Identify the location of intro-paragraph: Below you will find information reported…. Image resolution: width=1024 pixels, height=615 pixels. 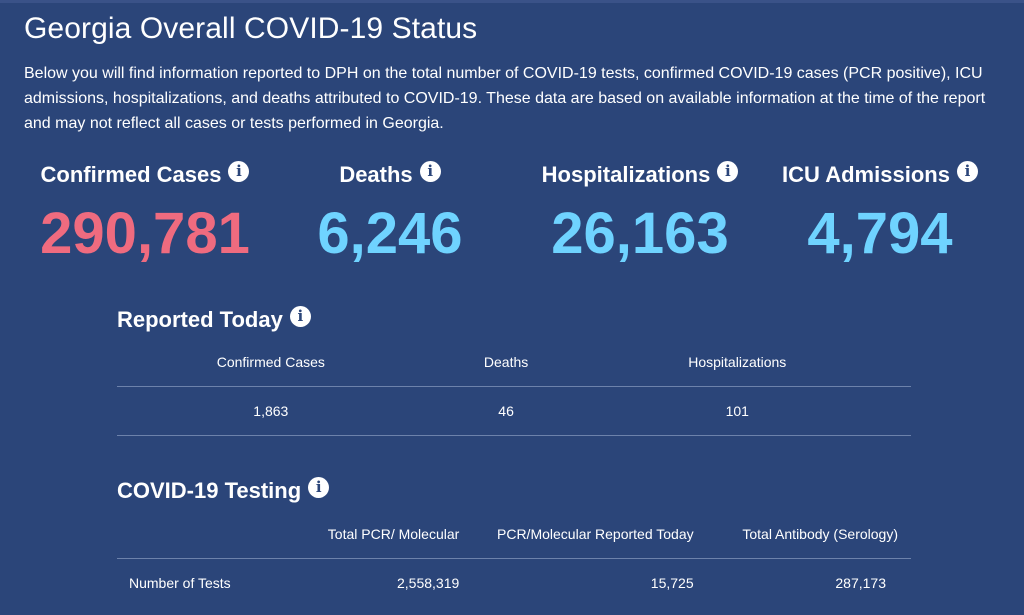
(505, 98).